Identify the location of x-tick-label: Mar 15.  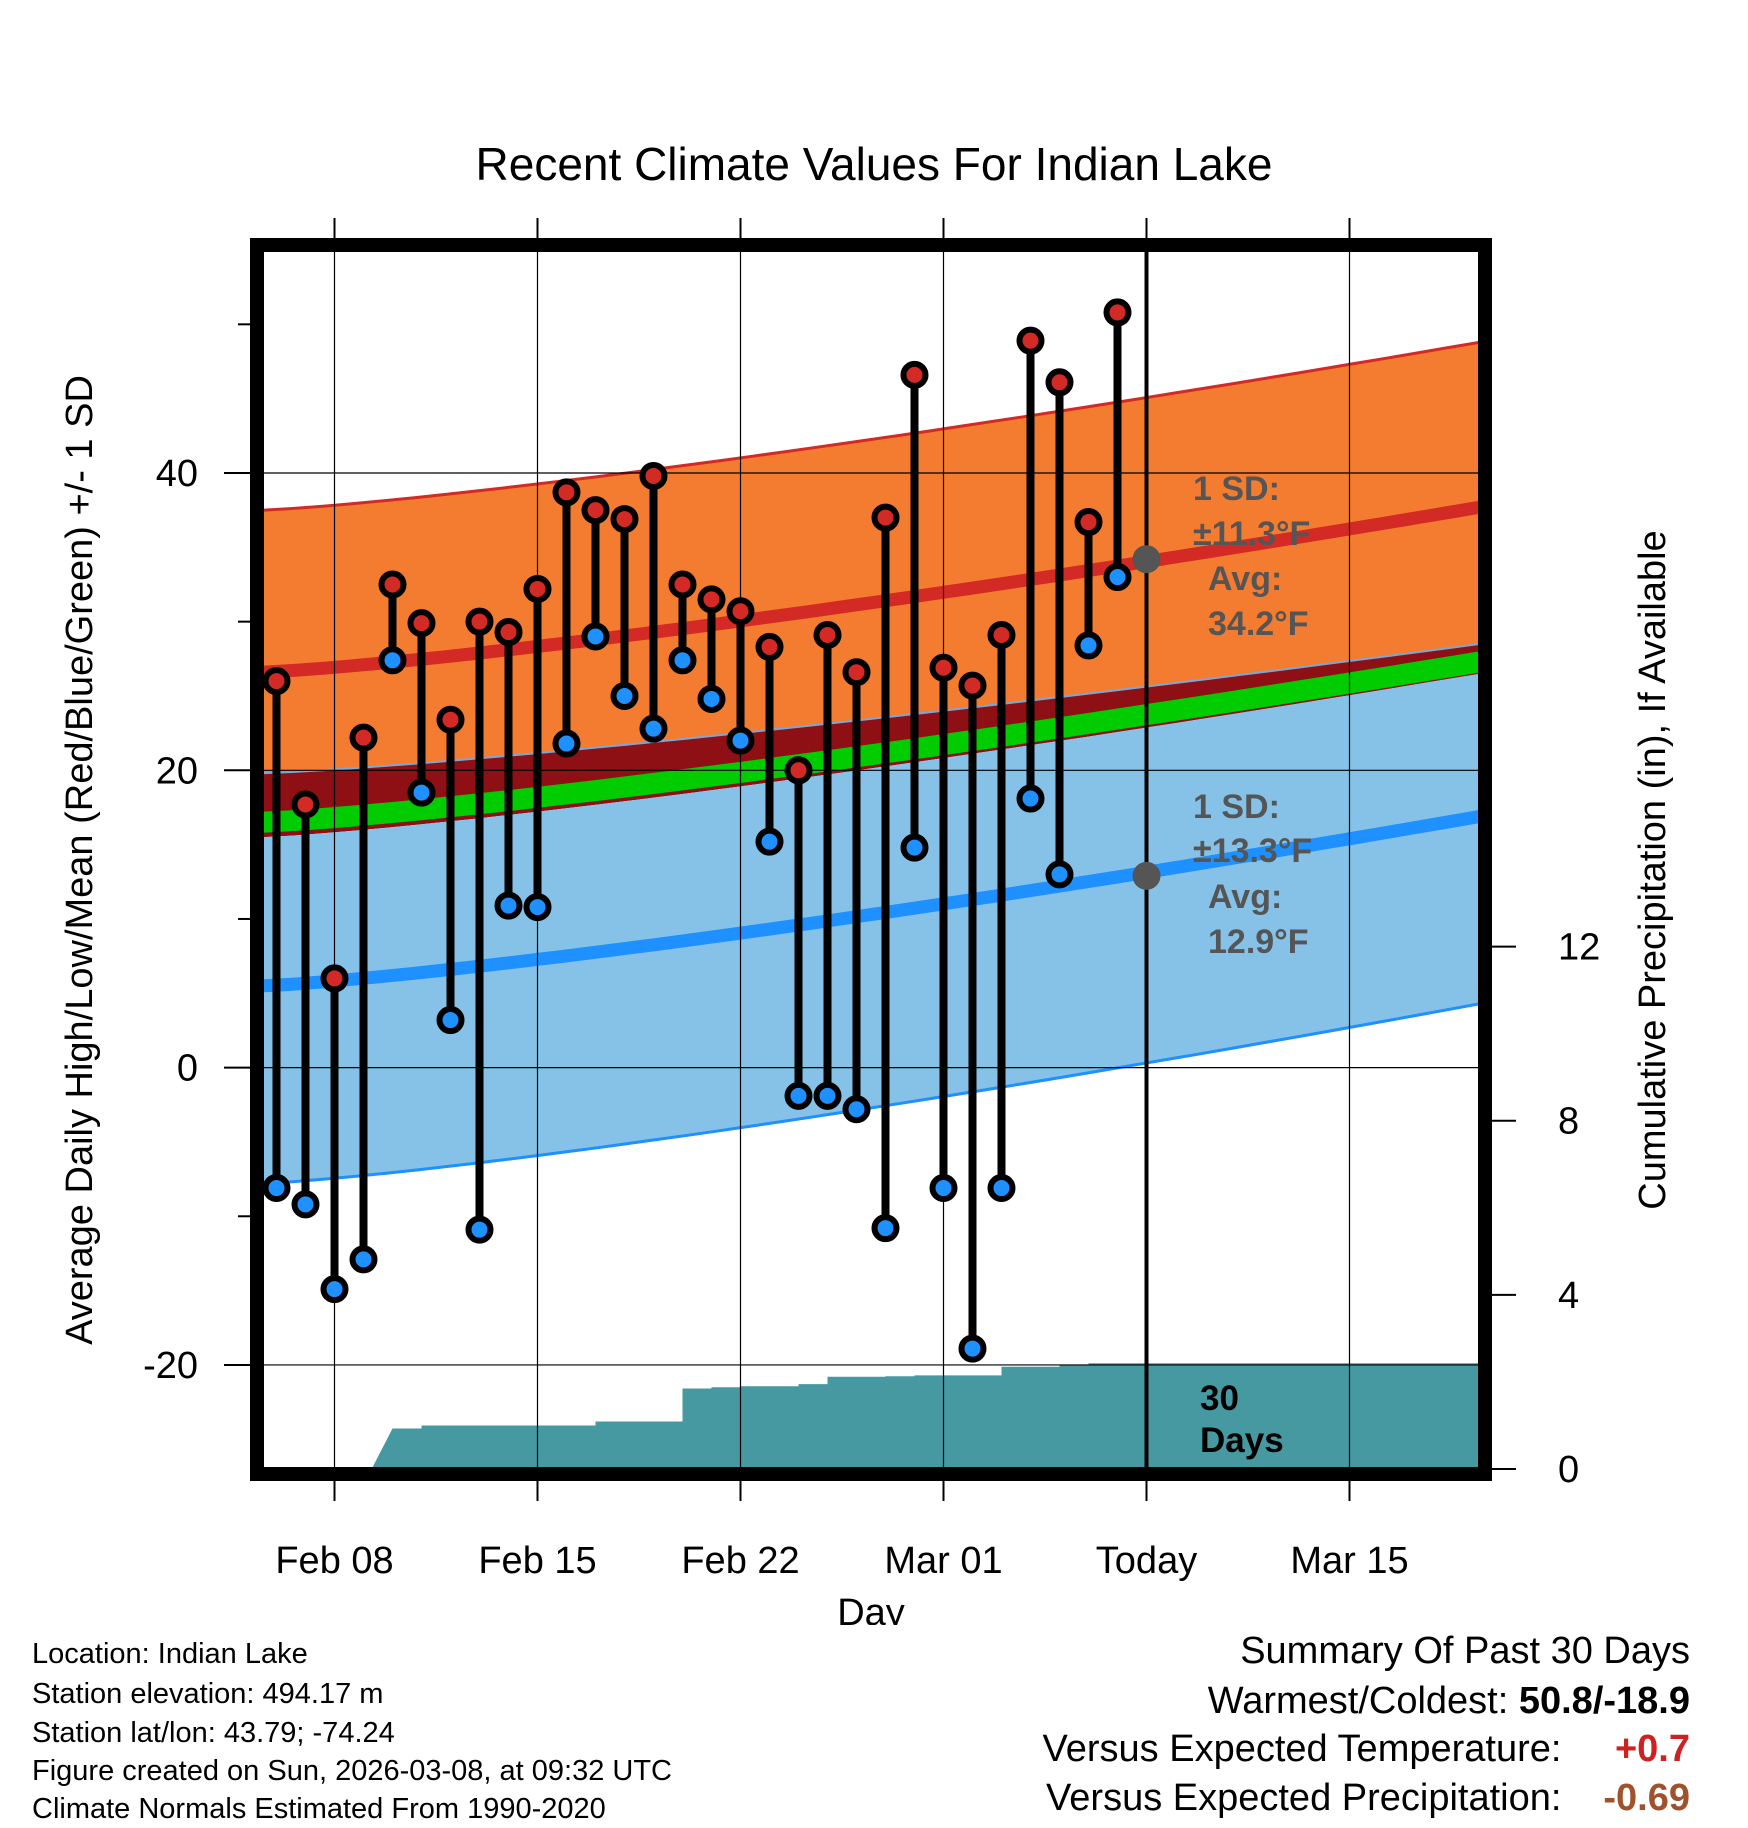
(1349, 1561).